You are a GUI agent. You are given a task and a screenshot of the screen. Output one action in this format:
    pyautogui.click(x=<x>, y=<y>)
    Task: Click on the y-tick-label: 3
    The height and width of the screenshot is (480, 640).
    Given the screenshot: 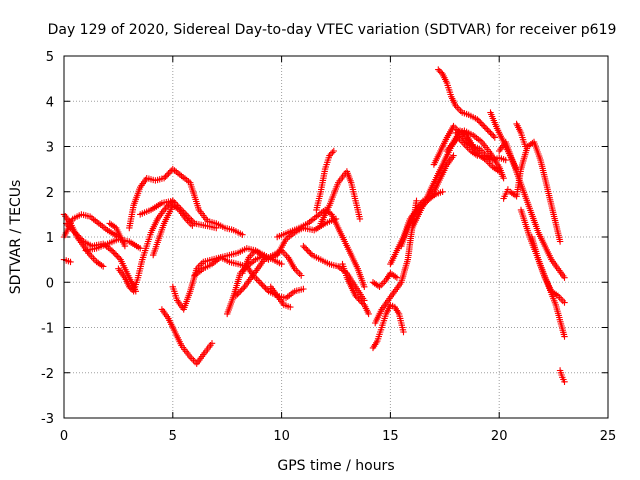 What is the action you would take?
    pyautogui.click(x=50, y=148)
    